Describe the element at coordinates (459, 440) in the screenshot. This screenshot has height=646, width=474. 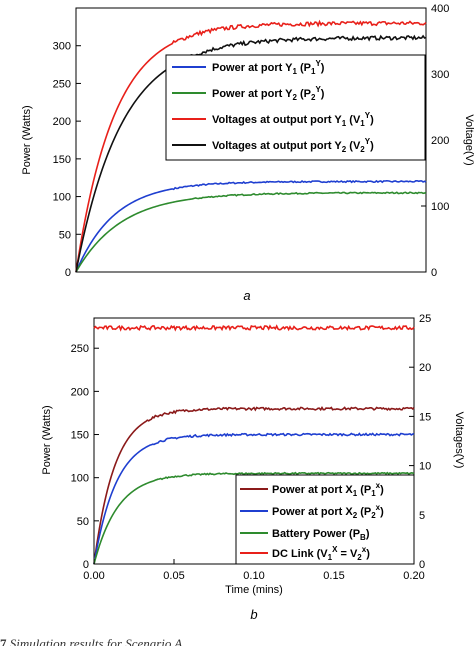
I see `chart-b-ylabel-right: Voltages(V)` at that location.